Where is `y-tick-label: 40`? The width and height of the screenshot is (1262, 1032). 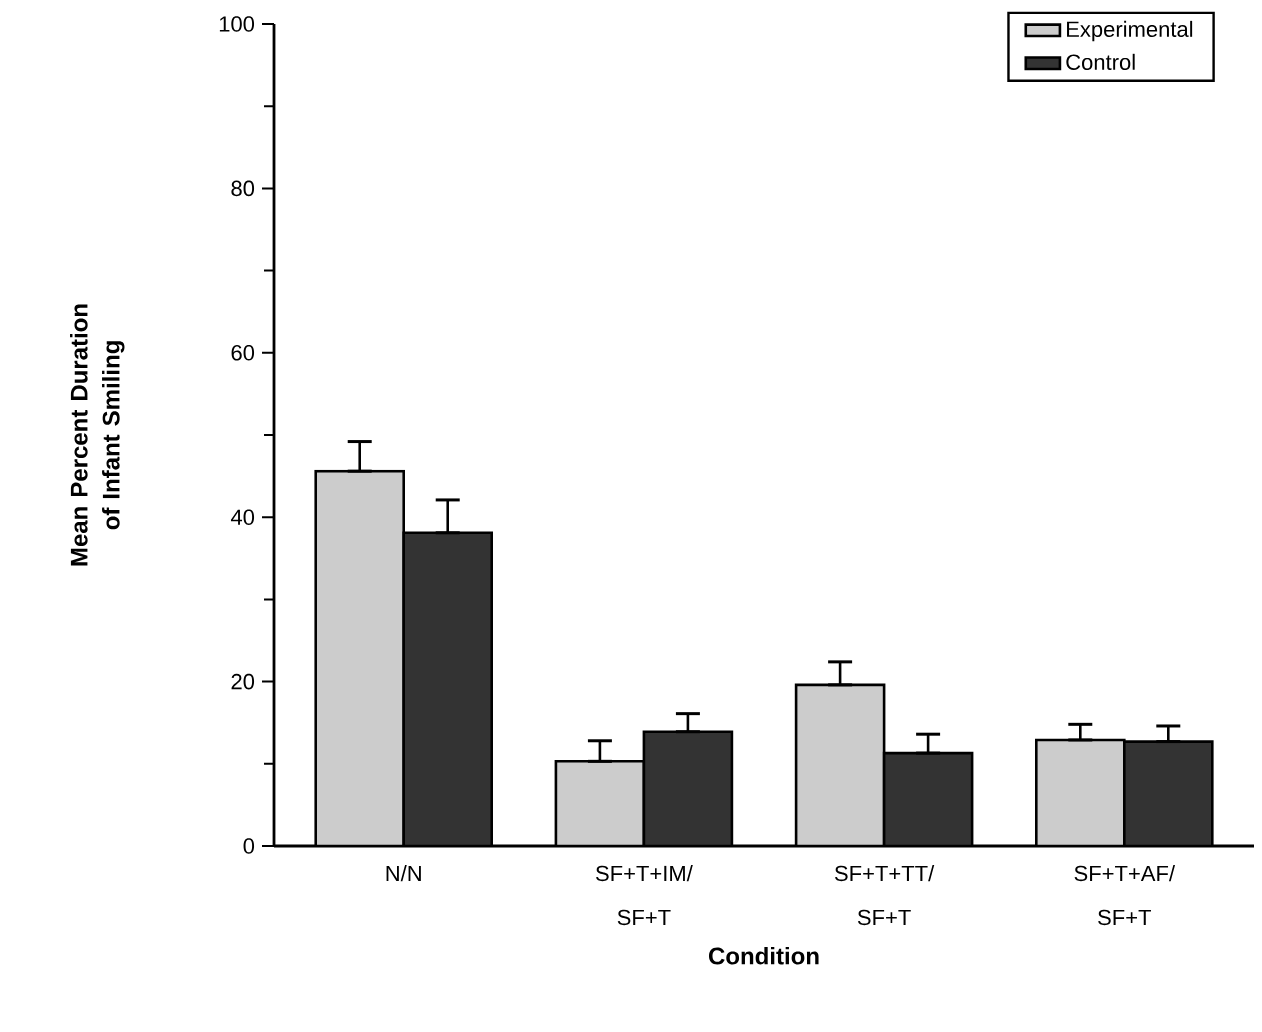 y-tick-label: 40 is located at coordinates (242, 517).